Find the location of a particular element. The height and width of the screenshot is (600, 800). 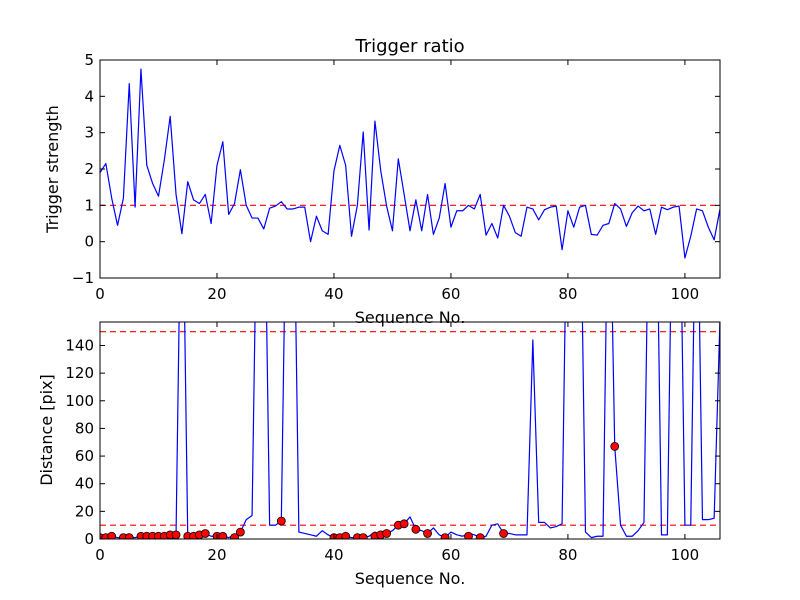

y-tick-label: 5 is located at coordinates (89, 60).